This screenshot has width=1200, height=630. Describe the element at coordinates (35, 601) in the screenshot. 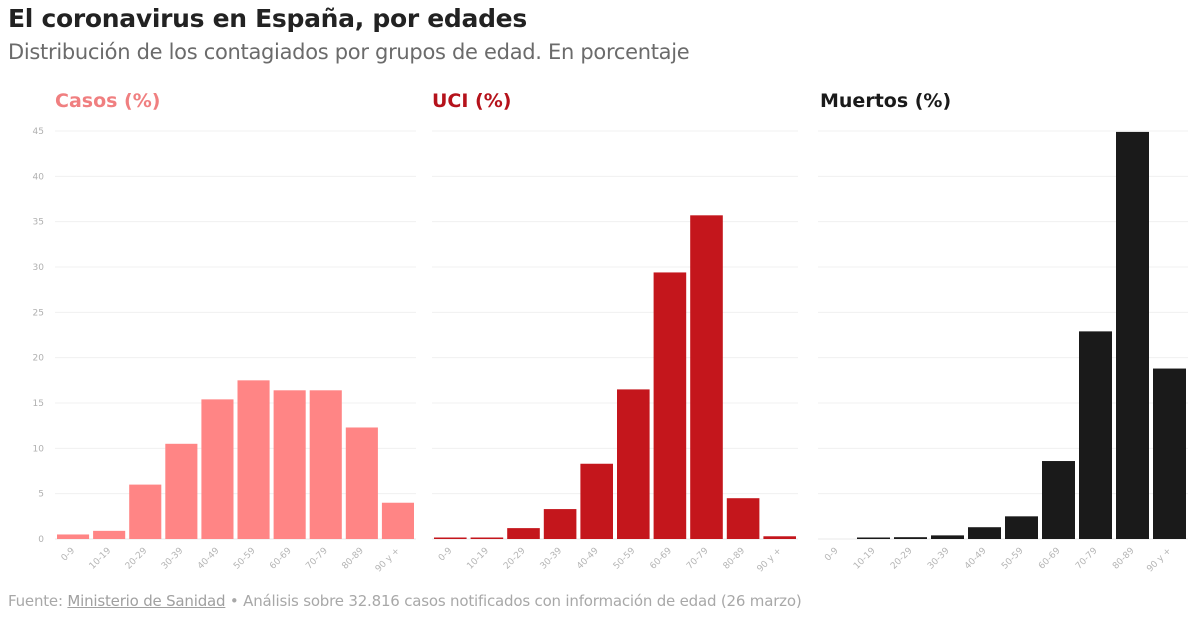

I see `source-prefix: Fuente:` at that location.